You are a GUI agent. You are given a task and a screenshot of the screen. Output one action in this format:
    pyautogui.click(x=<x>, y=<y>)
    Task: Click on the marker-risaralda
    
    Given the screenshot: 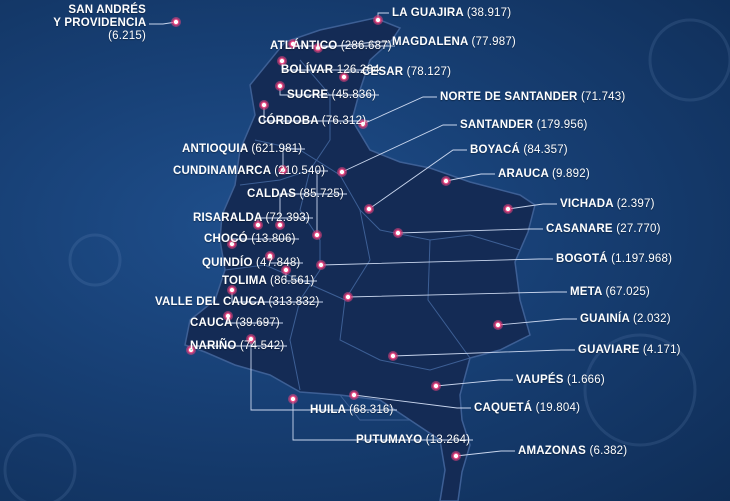 What is the action you would take?
    pyautogui.click(x=258, y=225)
    